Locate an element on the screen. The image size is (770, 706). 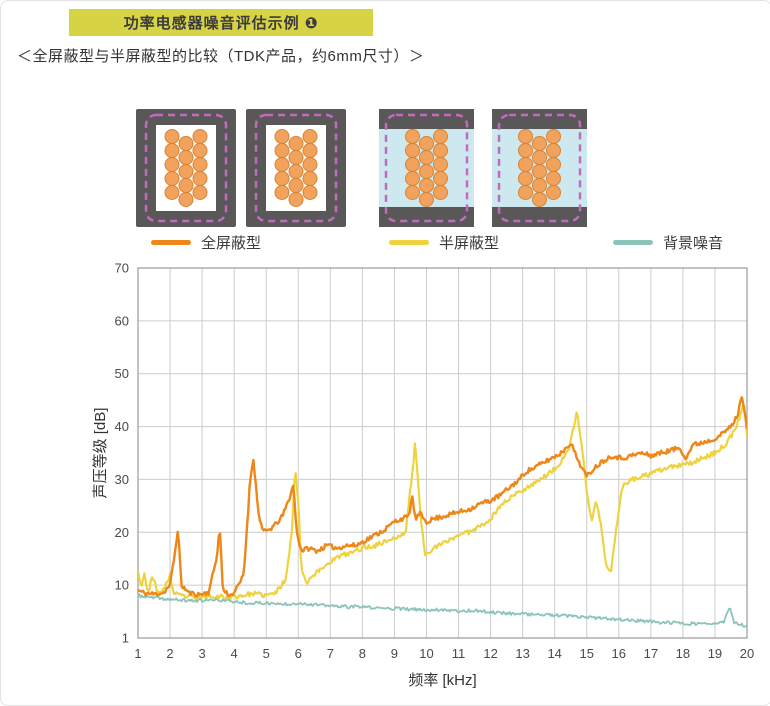
svg-text: 60 is located at coordinates (122, 320).